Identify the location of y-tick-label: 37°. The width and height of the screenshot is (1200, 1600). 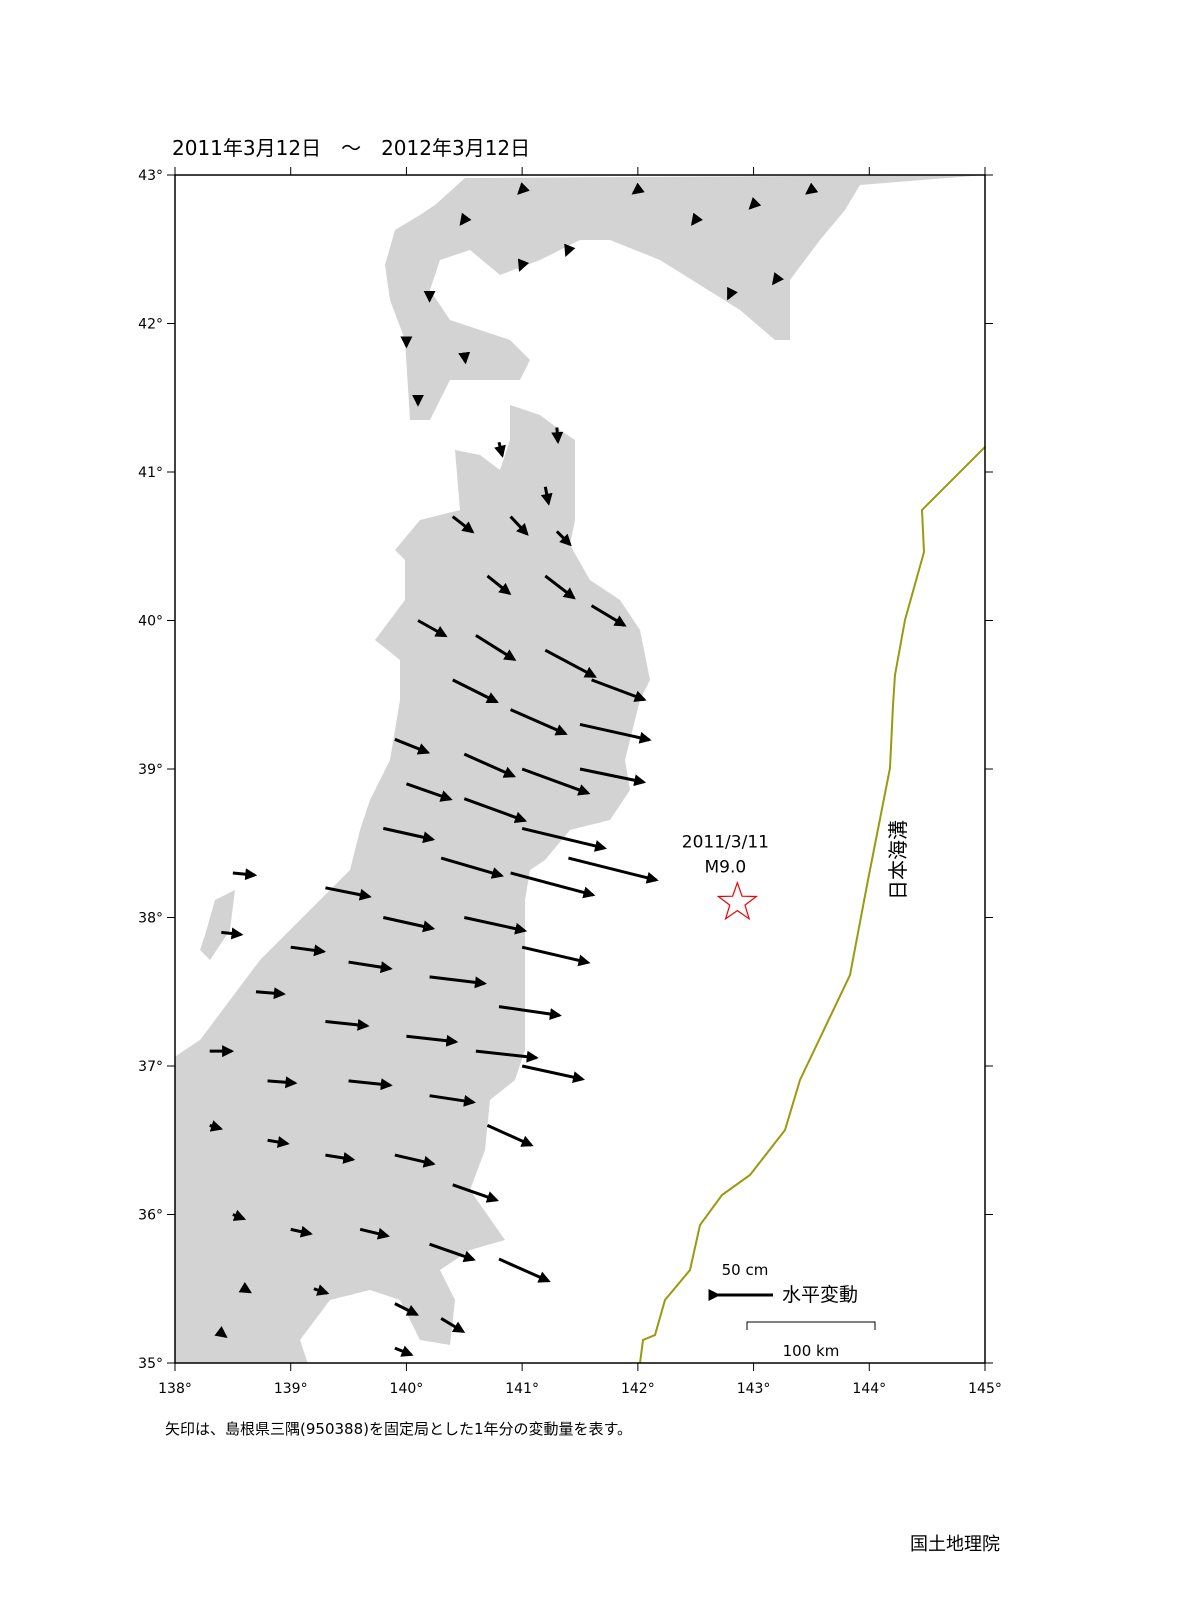
(150, 1067).